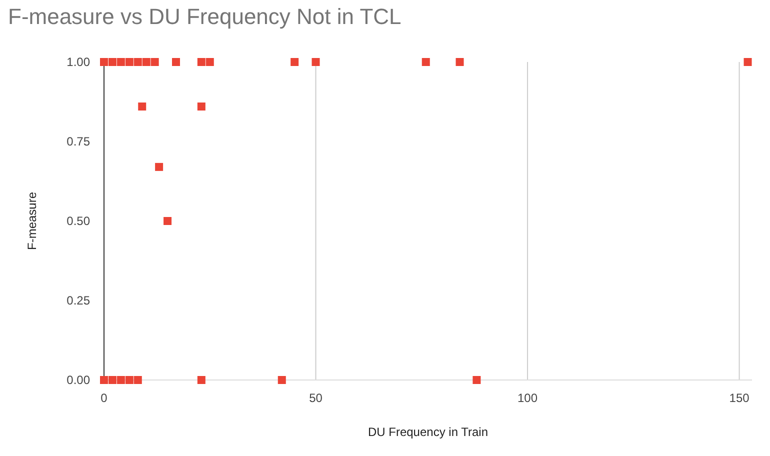 This screenshot has height=456, width=770. What do you see at coordinates (739, 398) in the screenshot?
I see `x-tick-label: 150` at bounding box center [739, 398].